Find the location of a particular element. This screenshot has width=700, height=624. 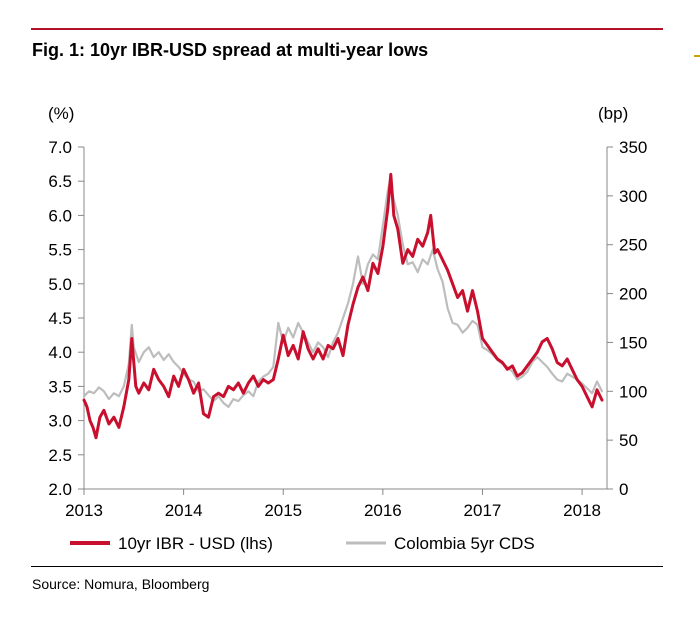

x-tick-label: 2015 is located at coordinates (283, 510).